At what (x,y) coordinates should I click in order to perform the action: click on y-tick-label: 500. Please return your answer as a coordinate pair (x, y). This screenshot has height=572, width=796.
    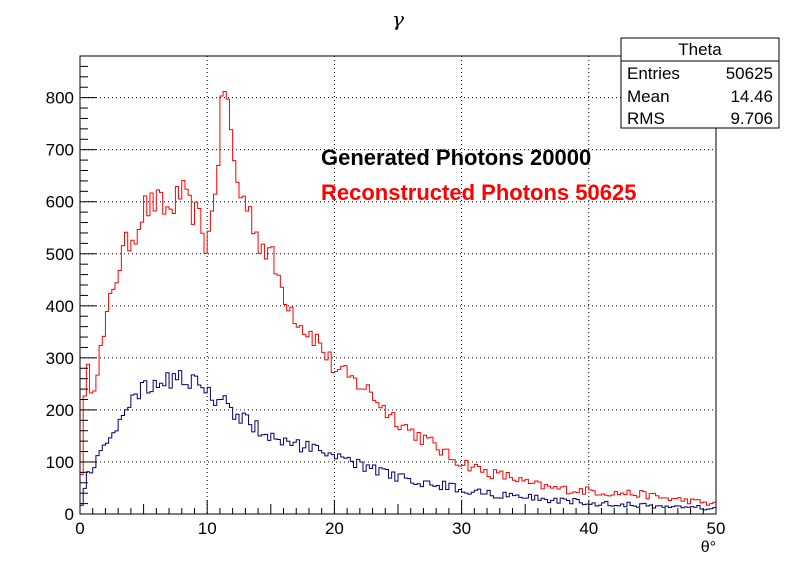
    Looking at the image, I should click on (60, 254).